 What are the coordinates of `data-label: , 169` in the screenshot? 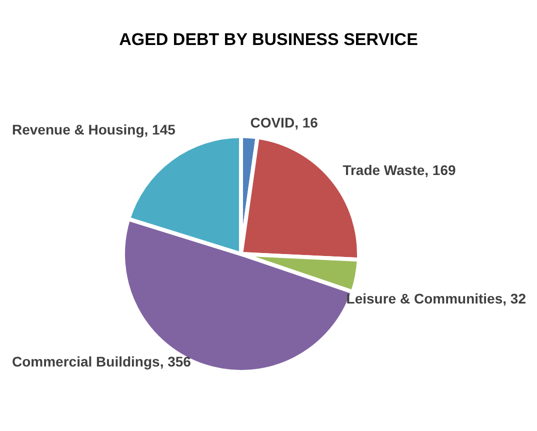 It's located at (440, 170).